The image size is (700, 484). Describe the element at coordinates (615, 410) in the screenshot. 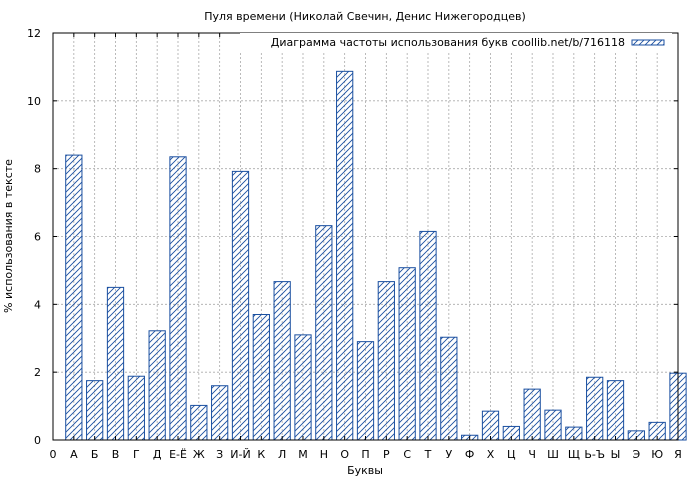

I see `bar-Ы` at that location.